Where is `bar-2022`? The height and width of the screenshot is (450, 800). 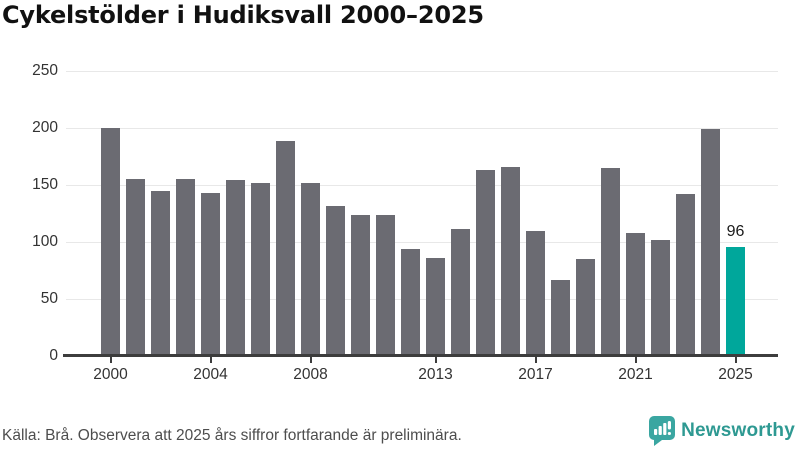
bar-2022 is located at coordinates (660, 297).